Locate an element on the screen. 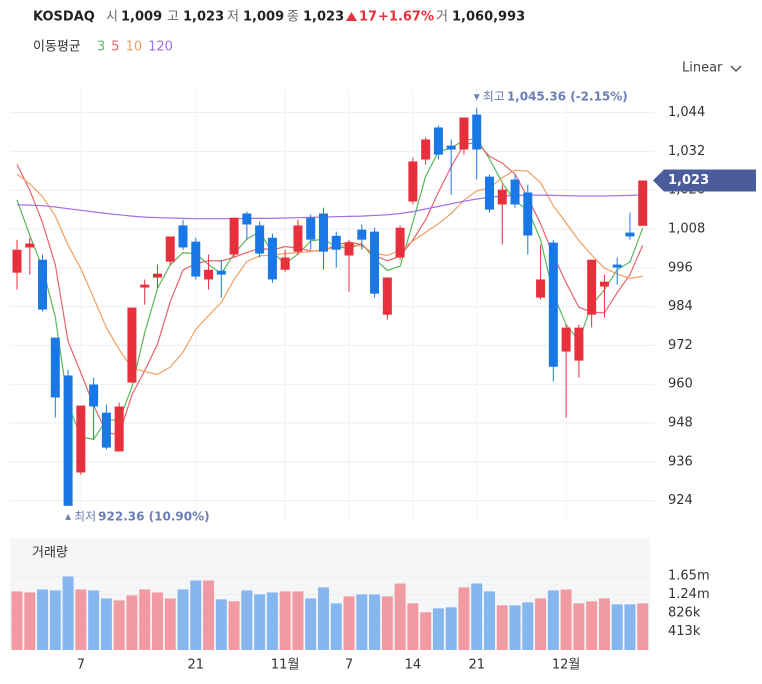 This screenshot has height=684, width=762. last-price-label: 1,023 is located at coordinates (688, 180).